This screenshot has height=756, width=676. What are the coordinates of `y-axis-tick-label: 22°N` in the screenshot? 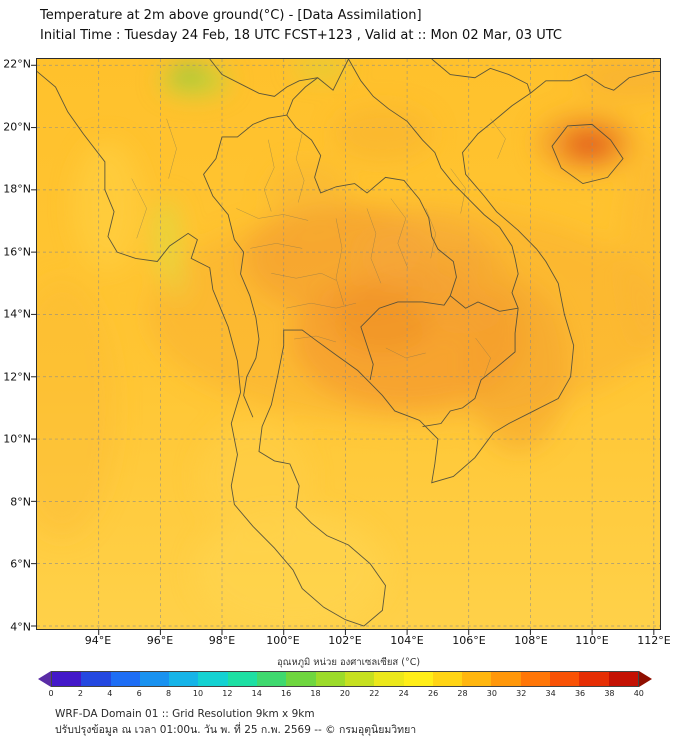 It's located at (17, 64).